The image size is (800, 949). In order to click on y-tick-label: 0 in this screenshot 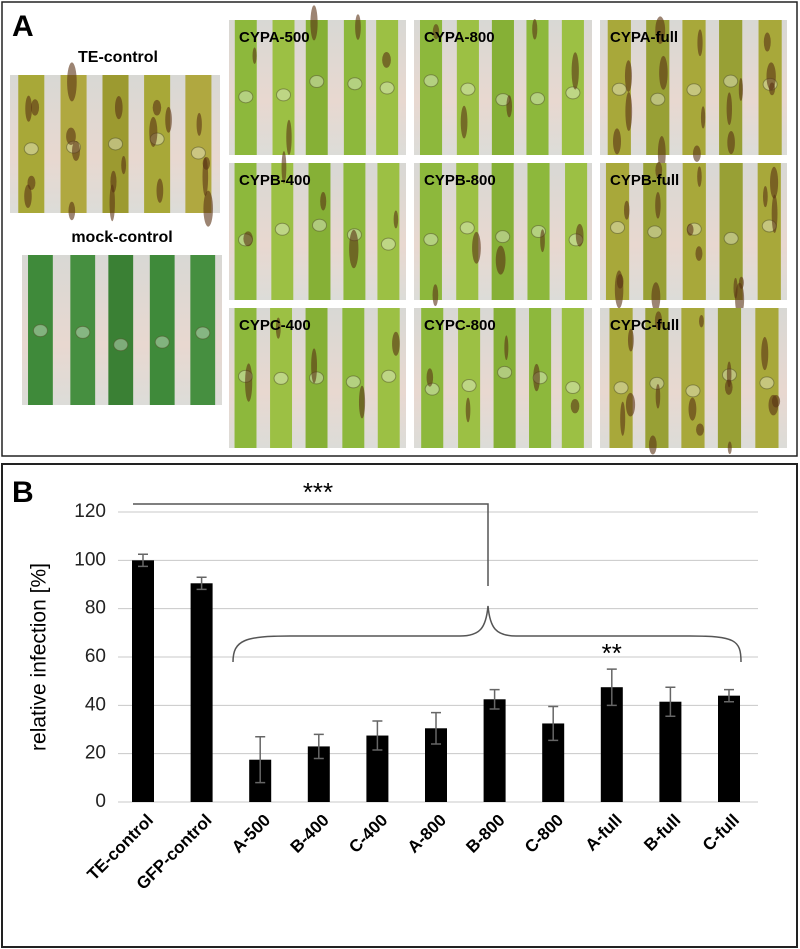, I will do `click(100, 801)`.